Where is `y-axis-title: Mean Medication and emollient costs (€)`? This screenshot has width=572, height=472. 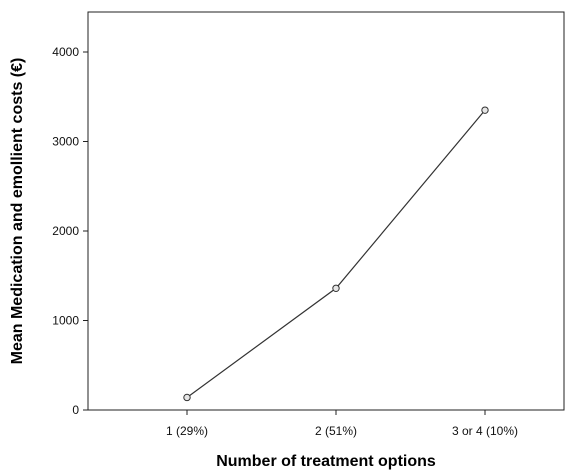
y-axis-title: Mean Medication and emollient costs (€) is located at coordinates (17, 211).